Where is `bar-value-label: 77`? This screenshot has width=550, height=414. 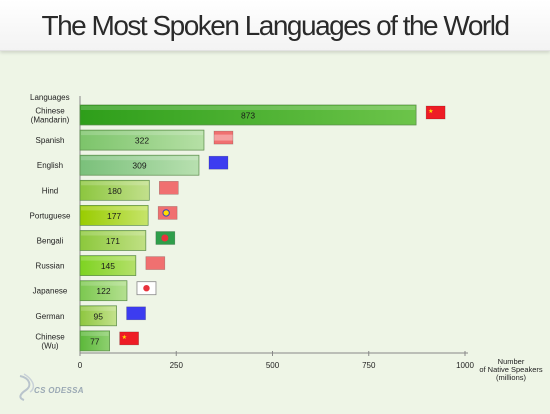 bar-value-label: 77 is located at coordinates (95, 341).